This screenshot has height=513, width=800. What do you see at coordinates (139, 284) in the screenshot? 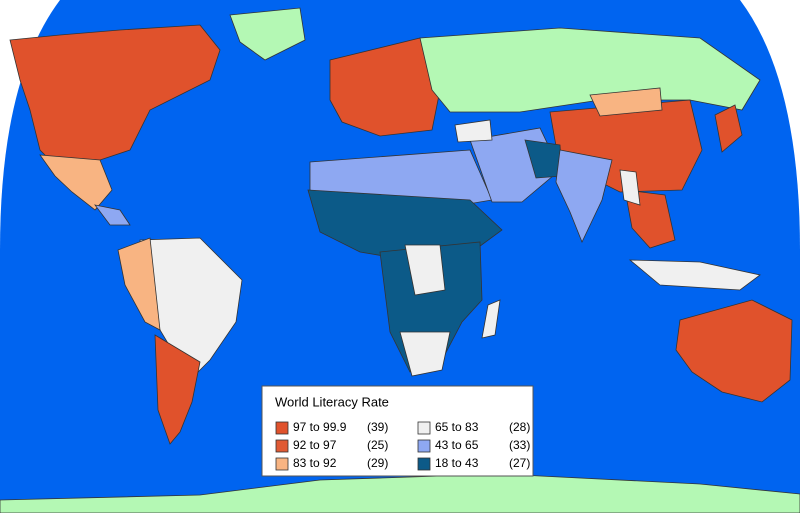
I see `andes` at bounding box center [139, 284].